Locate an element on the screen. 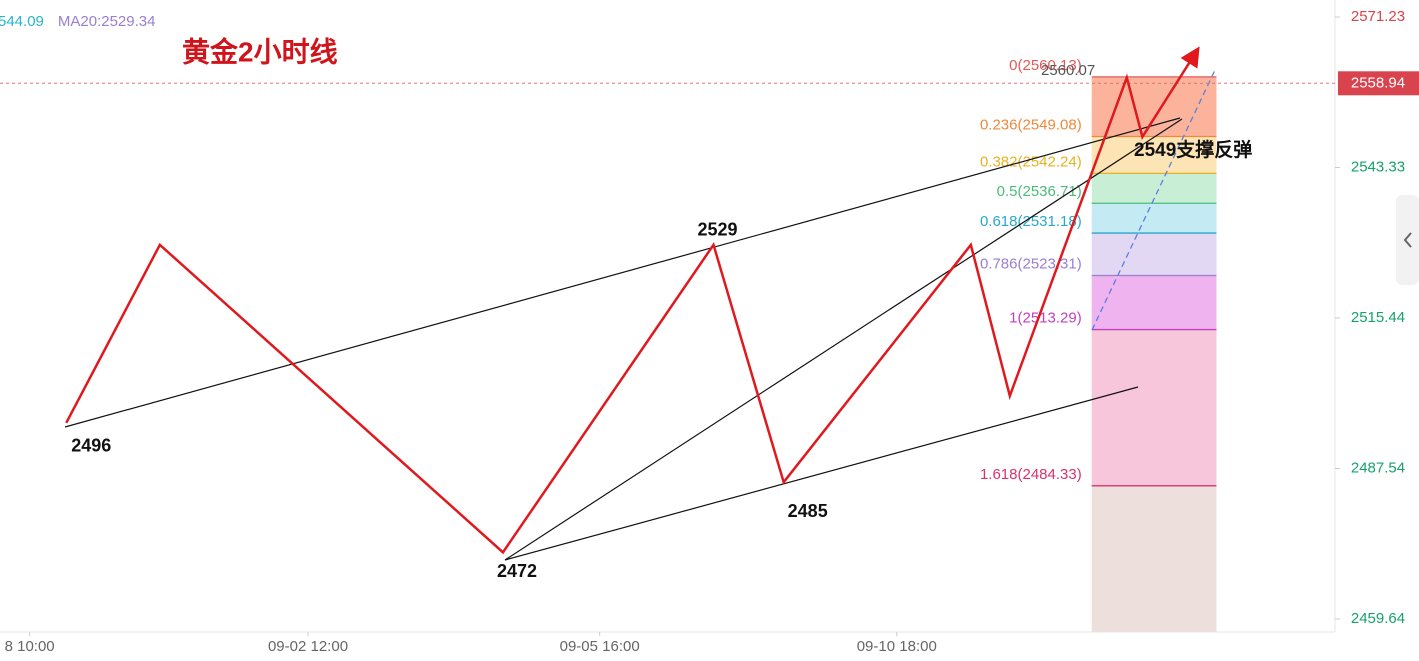  fib-label: 0.382(2542.24) is located at coordinates (1031, 161).